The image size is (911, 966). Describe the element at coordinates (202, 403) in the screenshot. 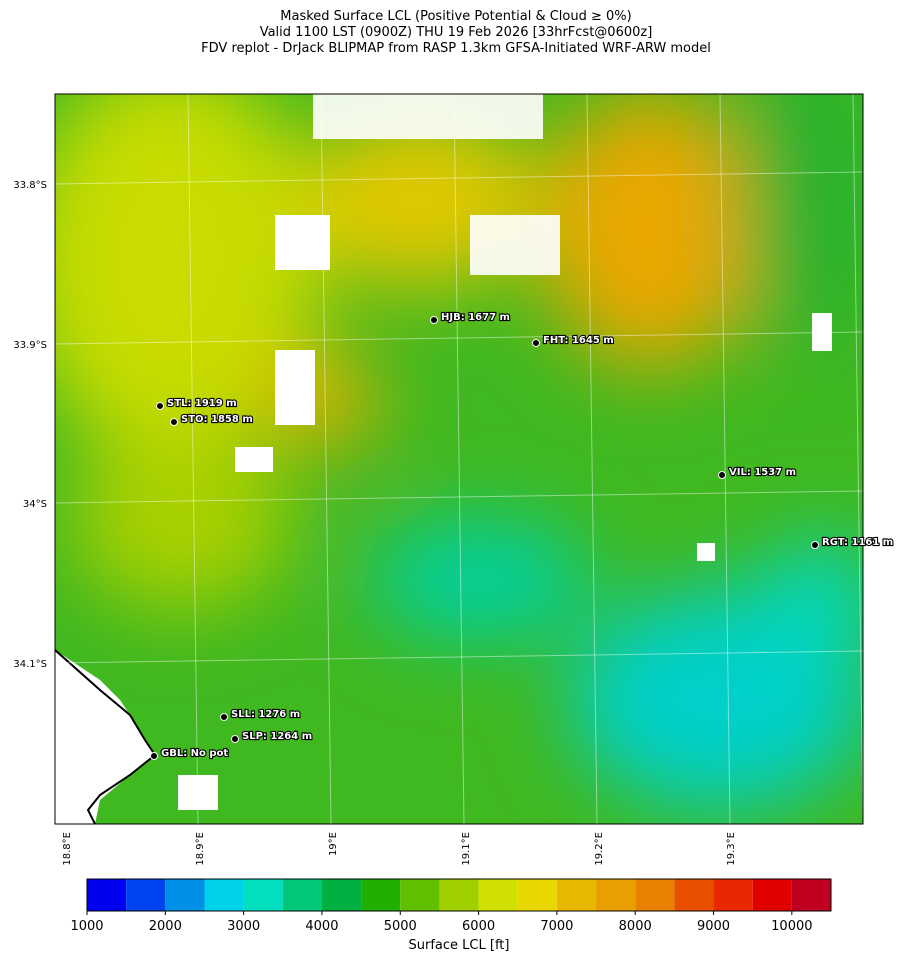

I see `station-label: STL: 1919 m` at that location.